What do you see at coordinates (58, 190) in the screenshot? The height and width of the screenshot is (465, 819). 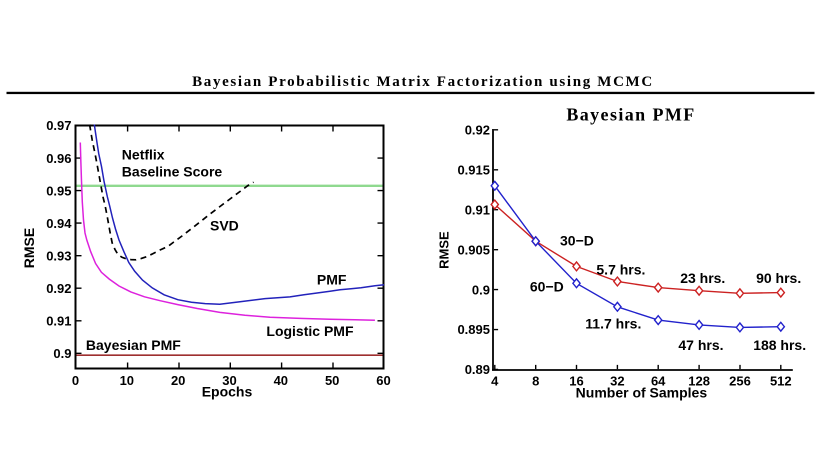 I see `svg-text: 0.95` at bounding box center [58, 190].